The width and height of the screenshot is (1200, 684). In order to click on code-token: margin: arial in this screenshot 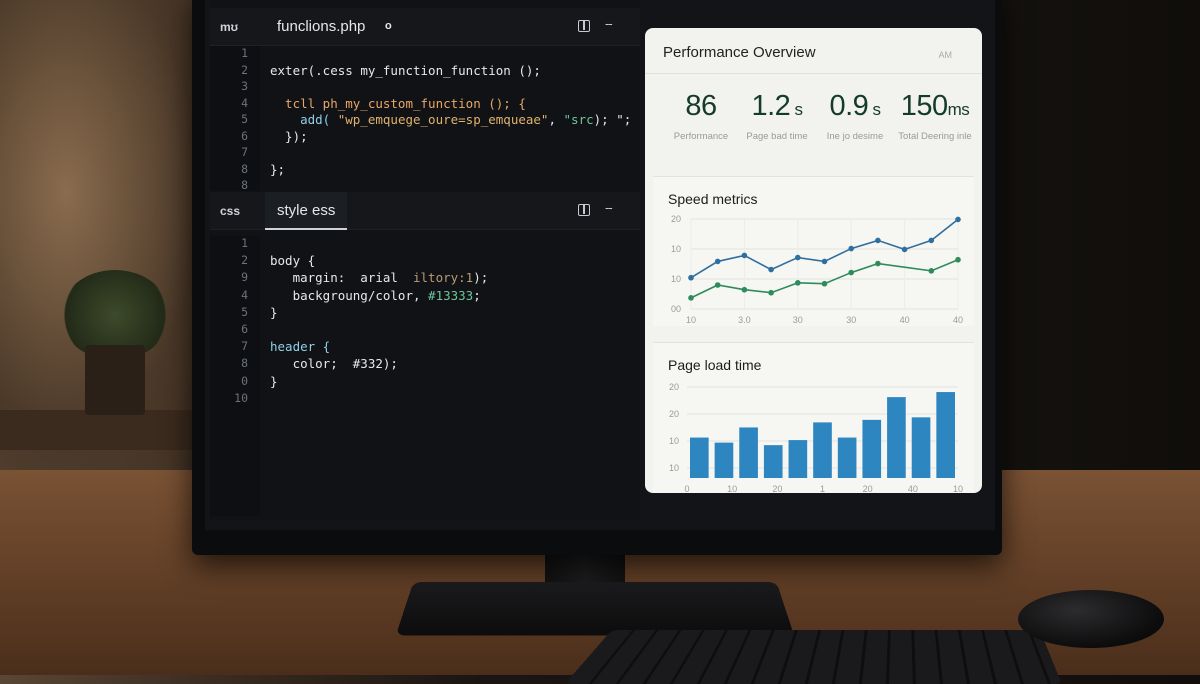, I will do `click(341, 278)`.